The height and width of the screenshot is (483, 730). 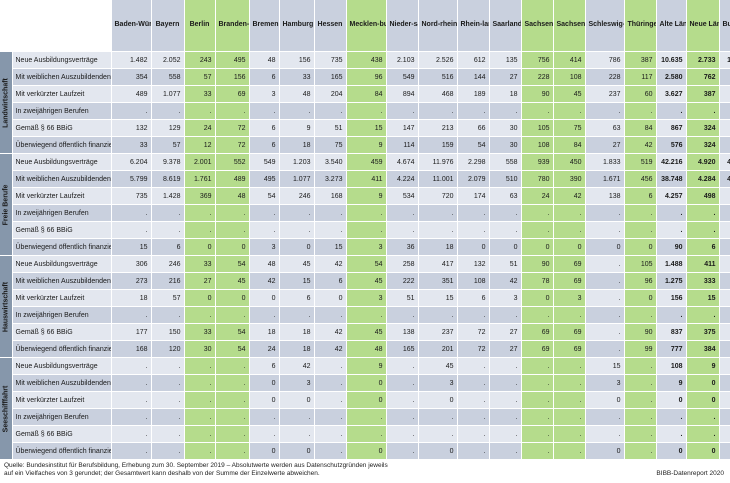 I want to click on table-cell: 306, so click(x=131, y=264).